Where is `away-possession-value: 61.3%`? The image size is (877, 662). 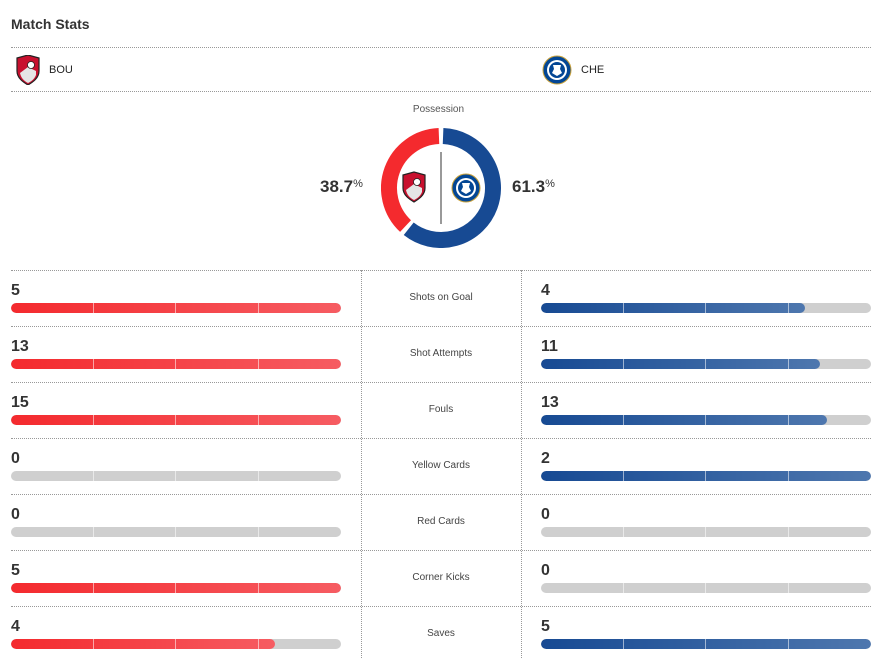 away-possession-value: 61.3% is located at coordinates (533, 187).